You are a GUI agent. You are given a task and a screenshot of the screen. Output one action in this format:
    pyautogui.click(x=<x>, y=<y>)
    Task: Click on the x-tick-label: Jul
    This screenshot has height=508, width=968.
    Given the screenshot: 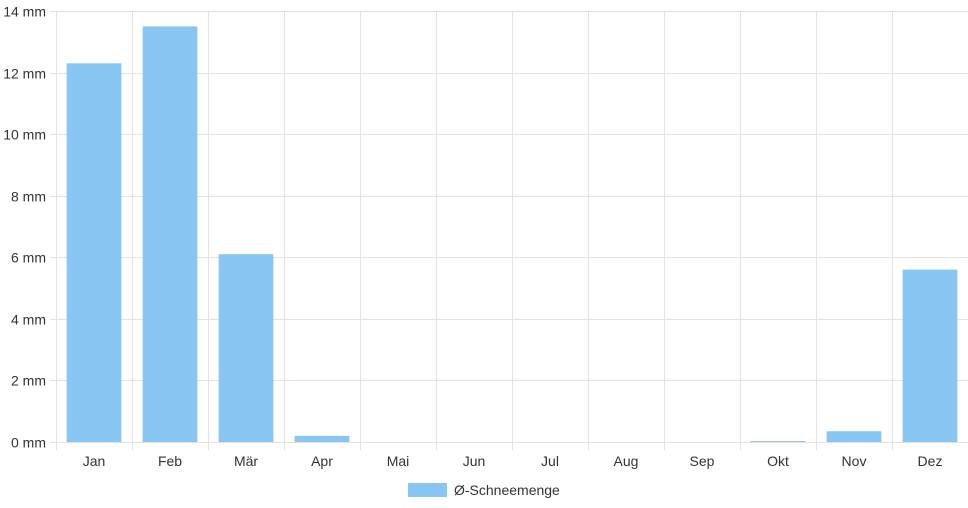 What is the action you would take?
    pyautogui.click(x=550, y=461)
    